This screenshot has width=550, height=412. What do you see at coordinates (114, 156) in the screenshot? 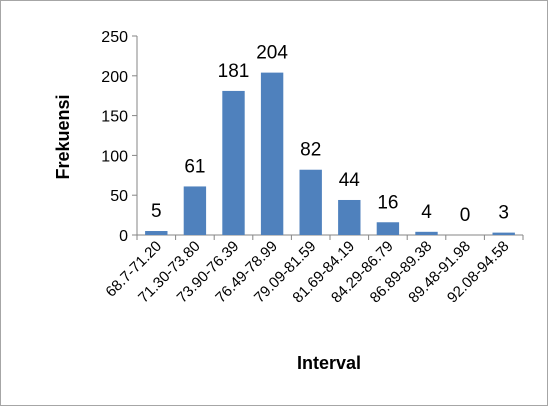
I see `y-tick-label: 100` at bounding box center [114, 156].